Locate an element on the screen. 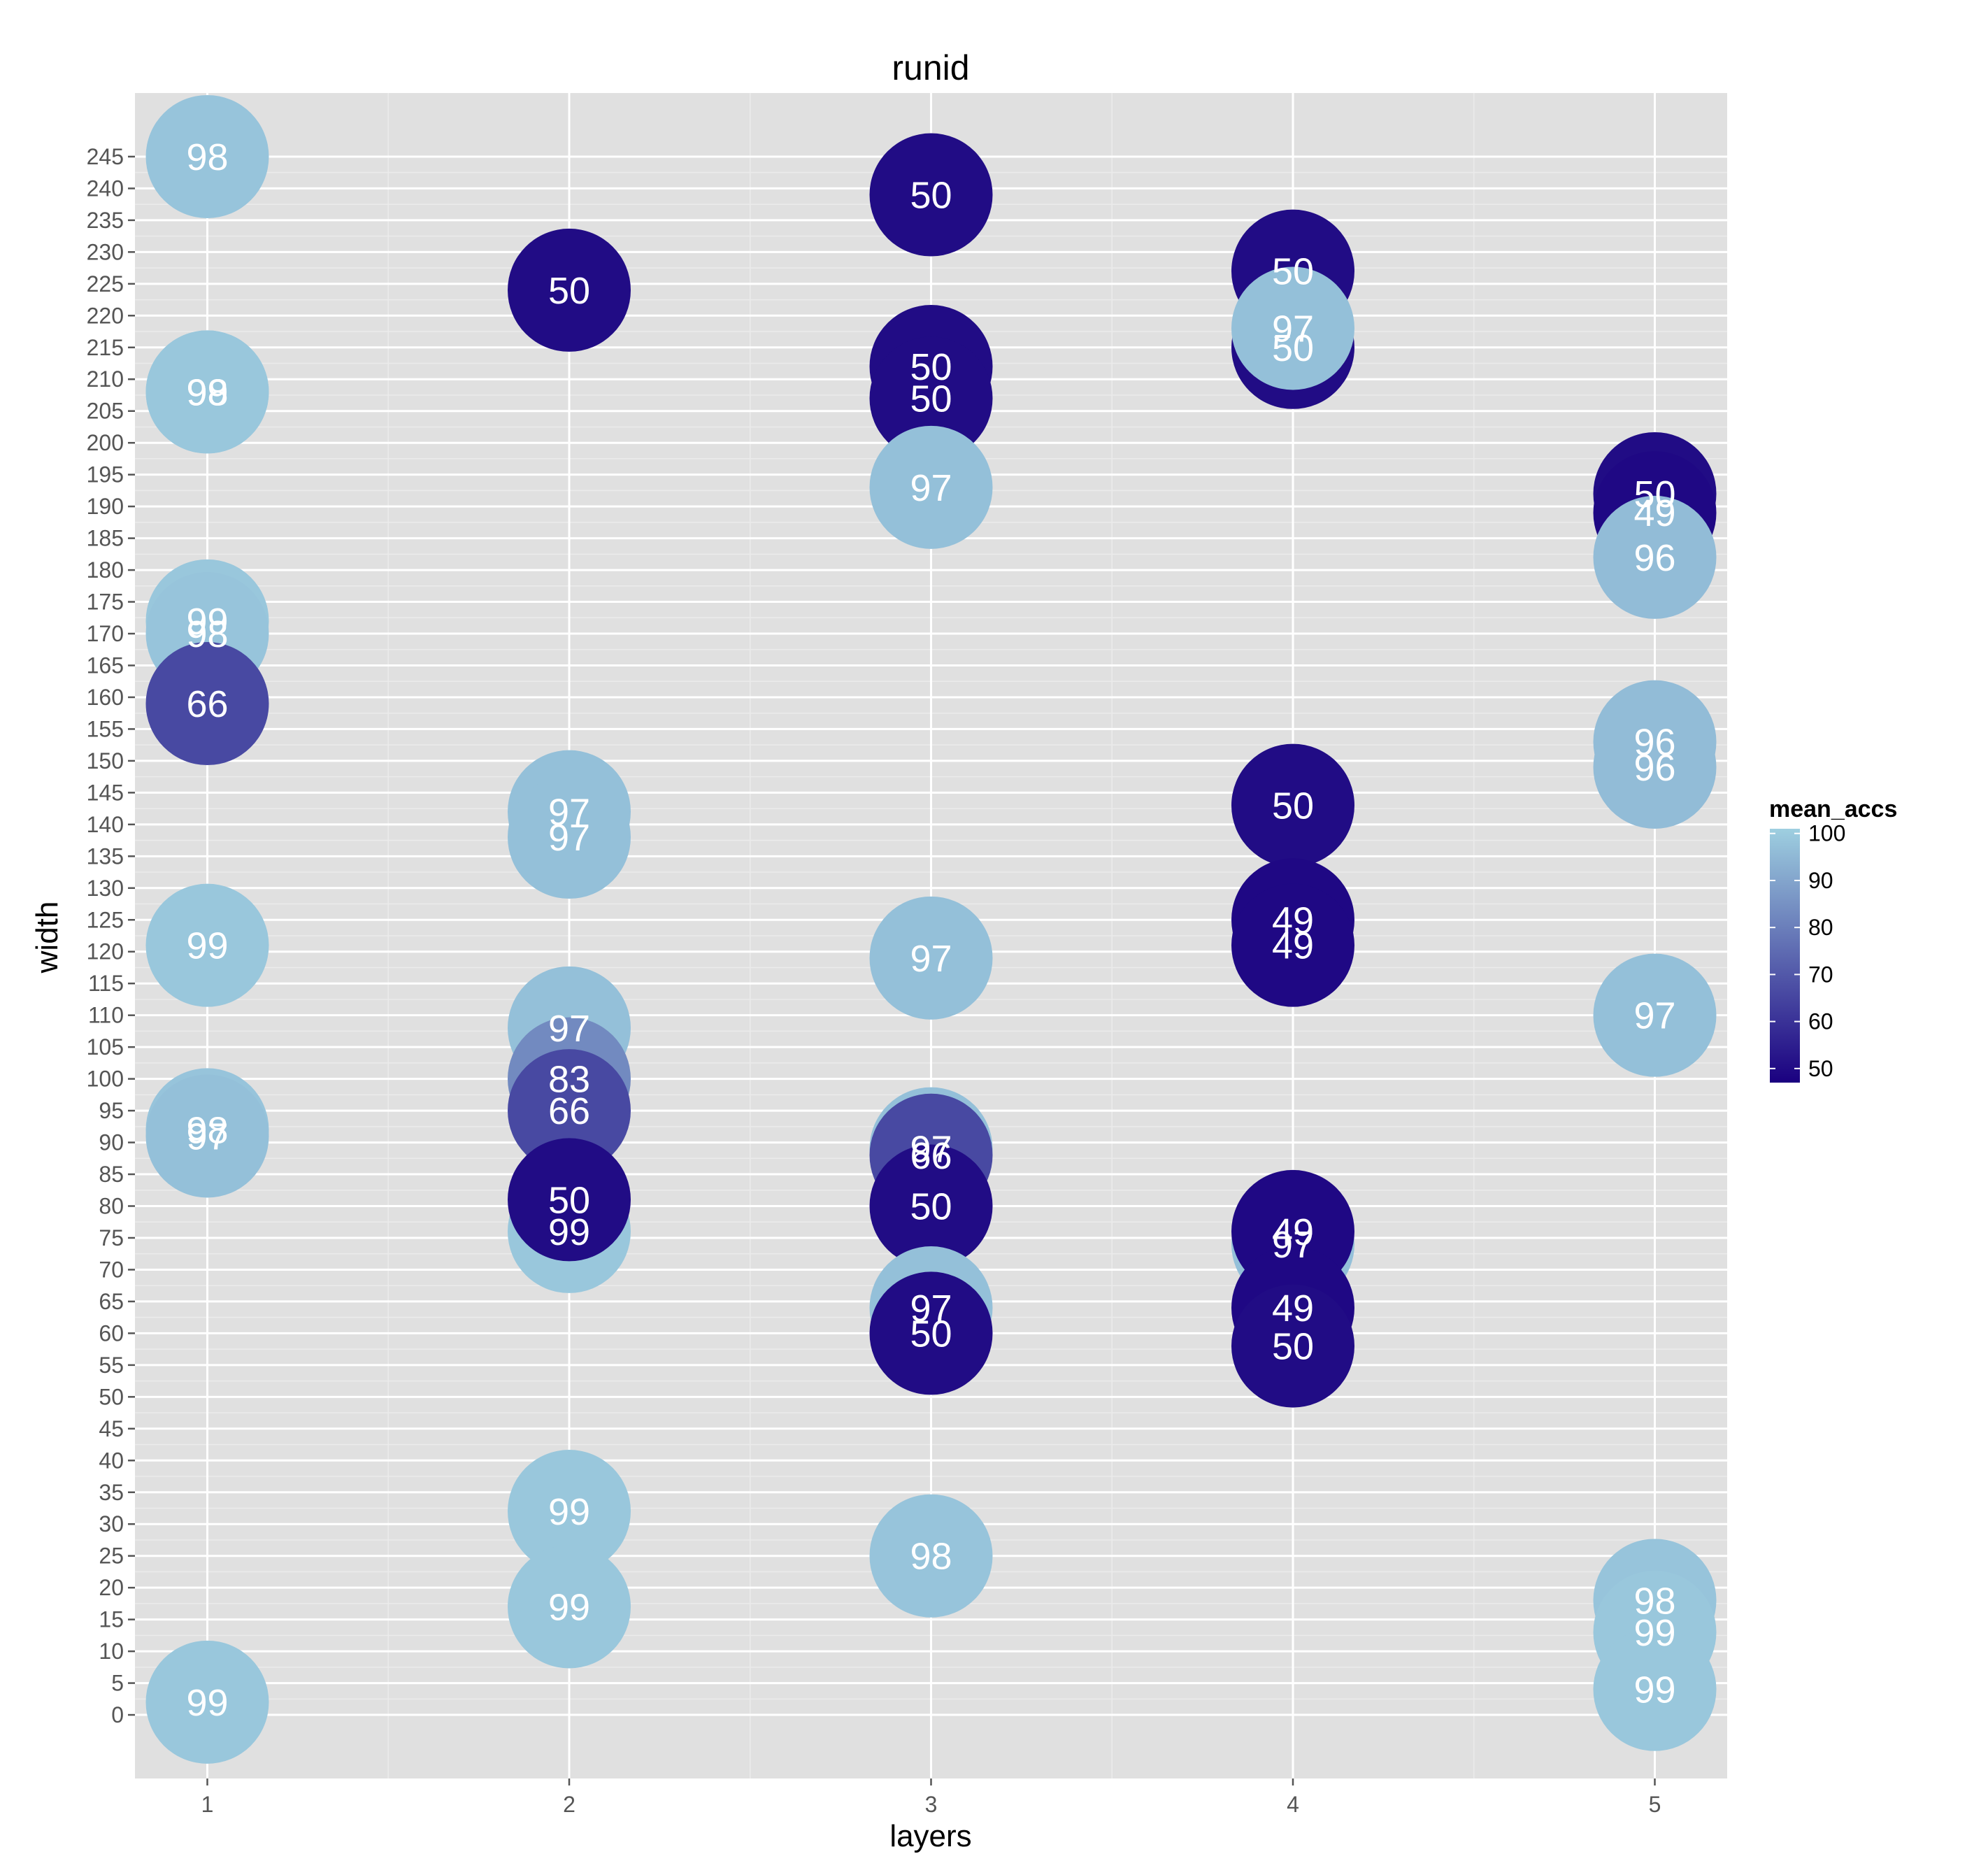 The width and height of the screenshot is (1988, 1875). x-tick-label: 5 is located at coordinates (1655, 1804).